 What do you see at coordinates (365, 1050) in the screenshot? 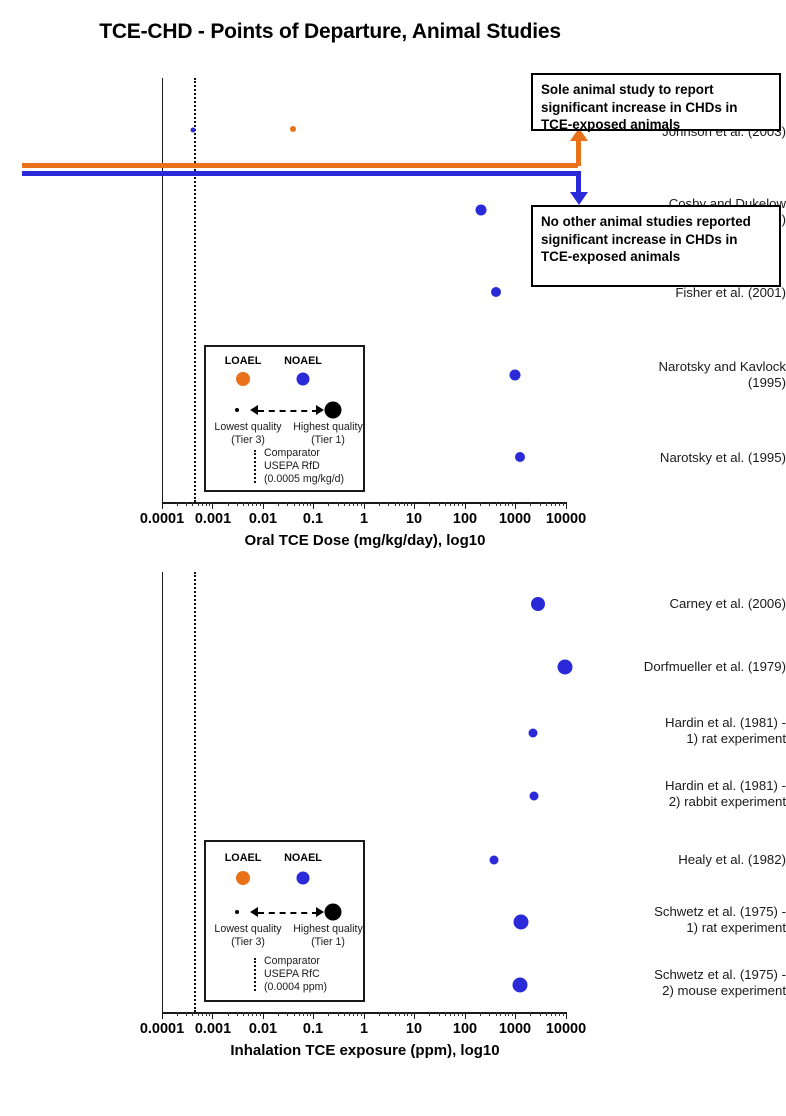
I see `inhalation-axis-title: Inhalation TCE exposure (ppm), log10` at bounding box center [365, 1050].